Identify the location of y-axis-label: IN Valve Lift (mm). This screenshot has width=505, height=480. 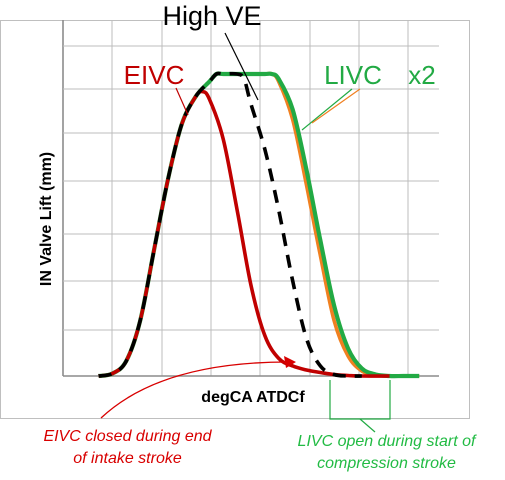
(46, 219).